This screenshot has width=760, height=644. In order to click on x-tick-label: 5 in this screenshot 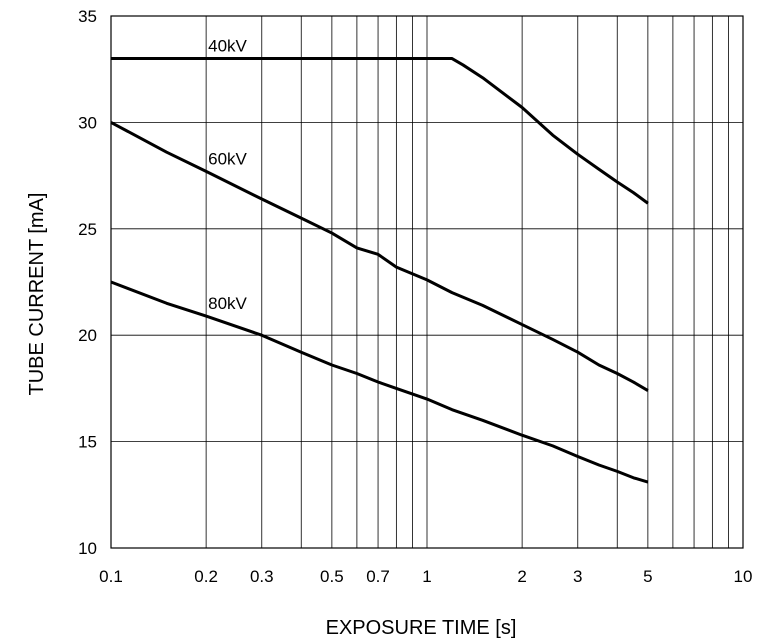, I will do `click(647, 576)`.